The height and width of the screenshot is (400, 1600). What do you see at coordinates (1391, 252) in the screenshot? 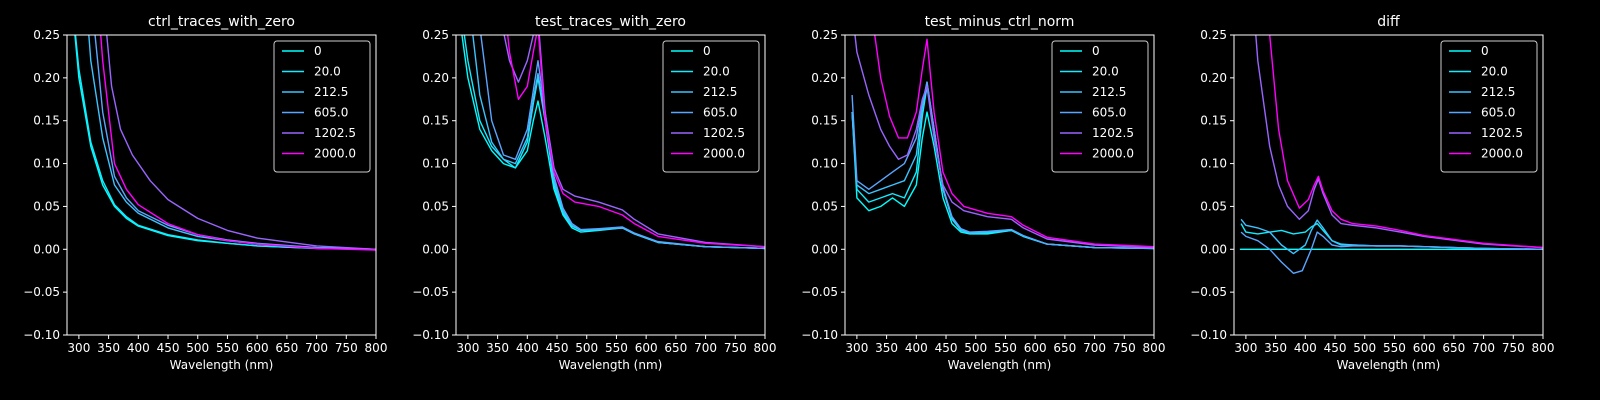
I see `series-line-605.0` at bounding box center [1391, 252].